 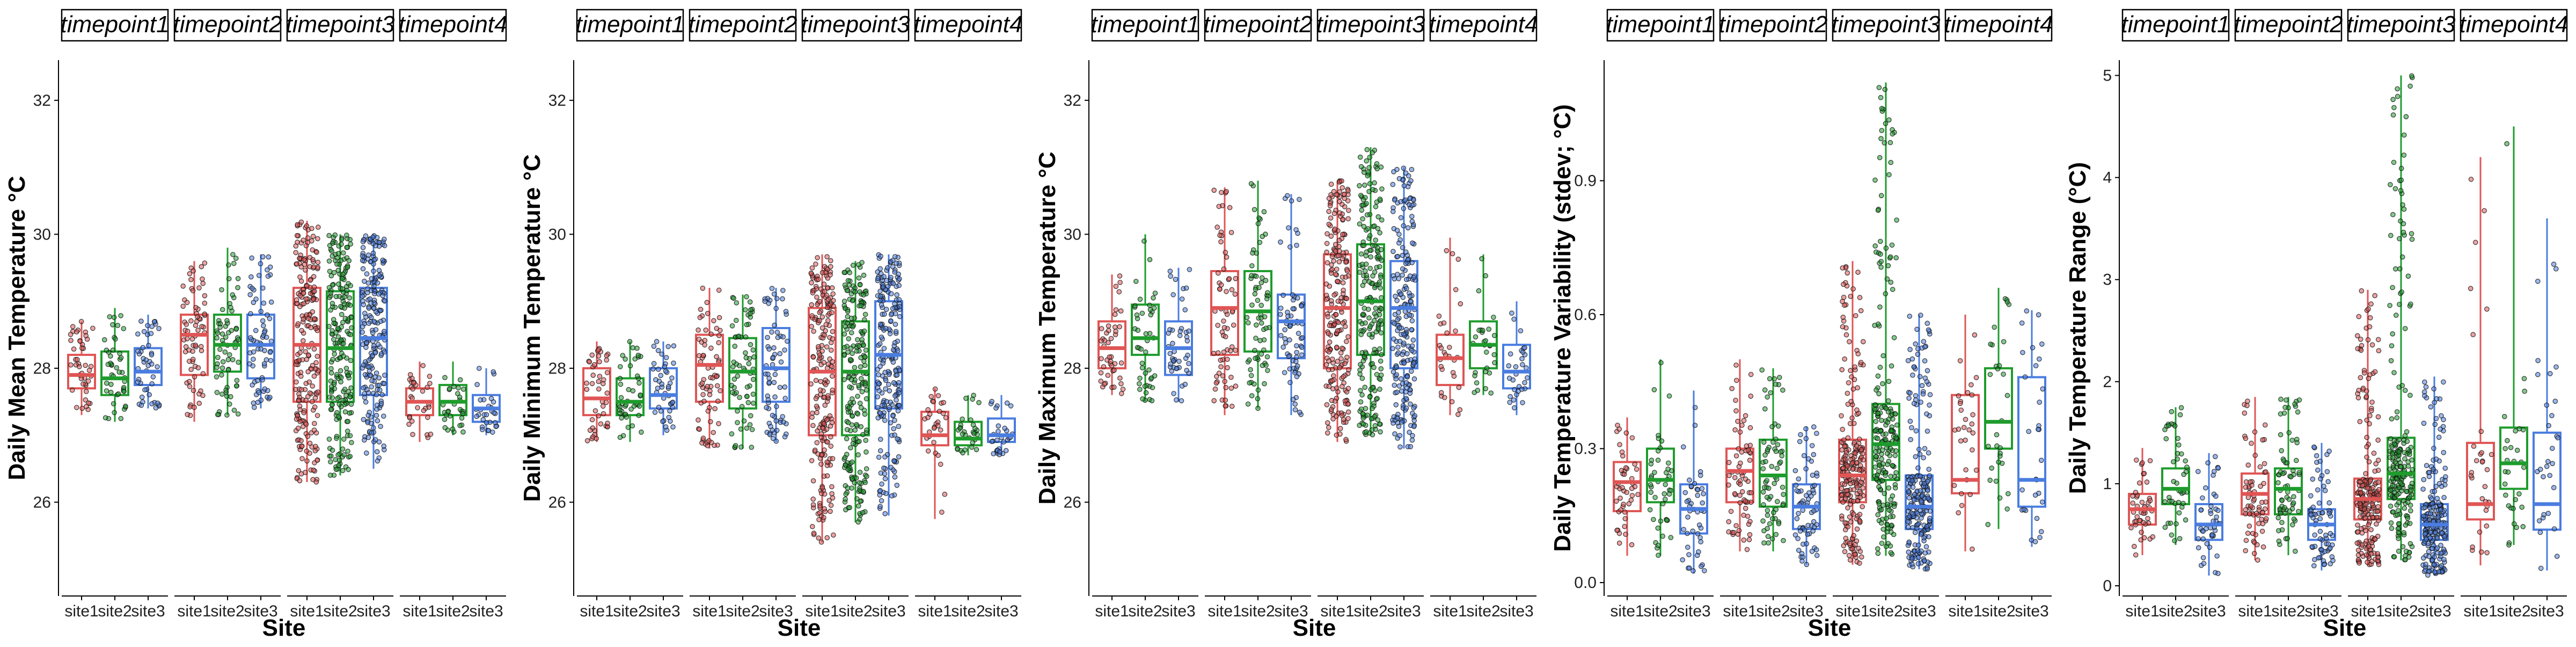 What do you see at coordinates (2175, 24) in the screenshot?
I see `facet-strip-label: timepoint1` at bounding box center [2175, 24].